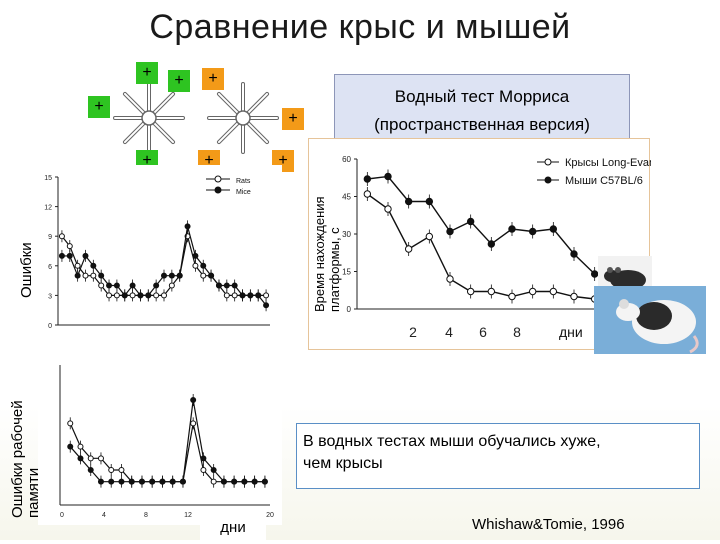 The width and height of the screenshot is (720, 544). What do you see at coordinates (346, 159) in the screenshot?
I see `y-tick-label: 60` at bounding box center [346, 159].